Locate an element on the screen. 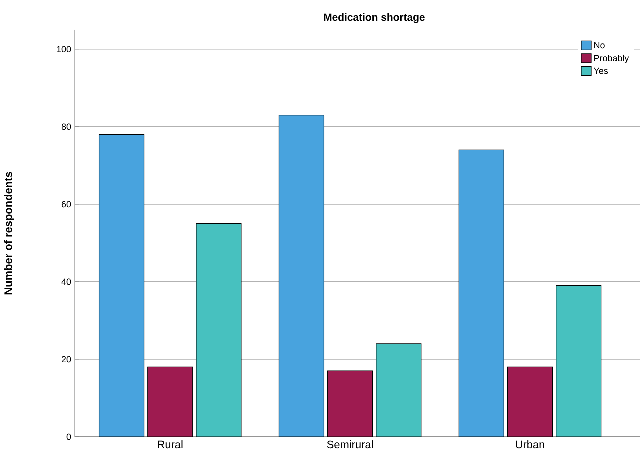  y-axis-title: Number of respondents is located at coordinates (9, 233).